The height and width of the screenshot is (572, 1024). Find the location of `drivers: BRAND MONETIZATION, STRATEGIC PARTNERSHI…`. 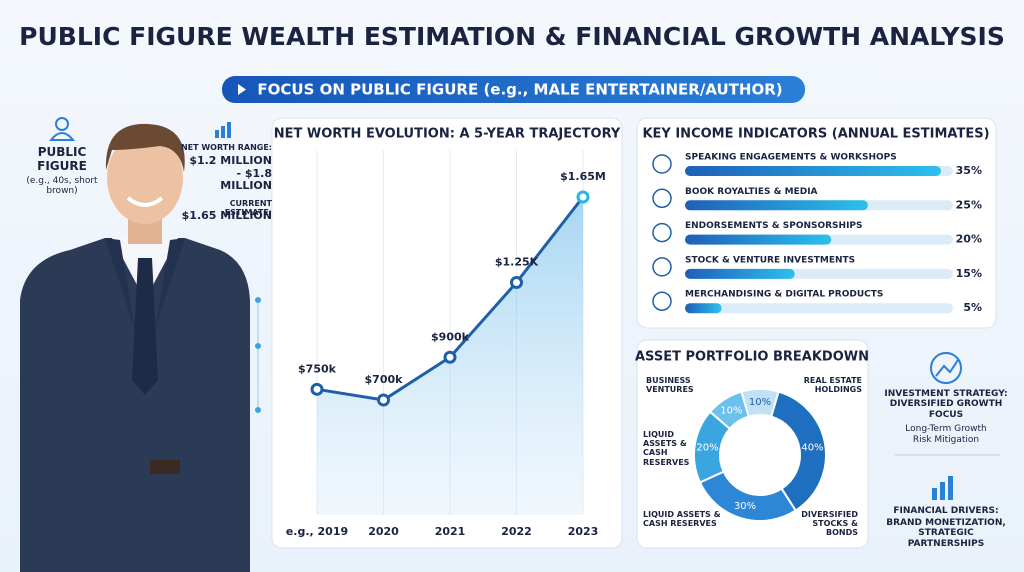

drivers: BRAND MONETIZATION, STRATEGIC PARTNERSHI… is located at coordinates (946, 533).